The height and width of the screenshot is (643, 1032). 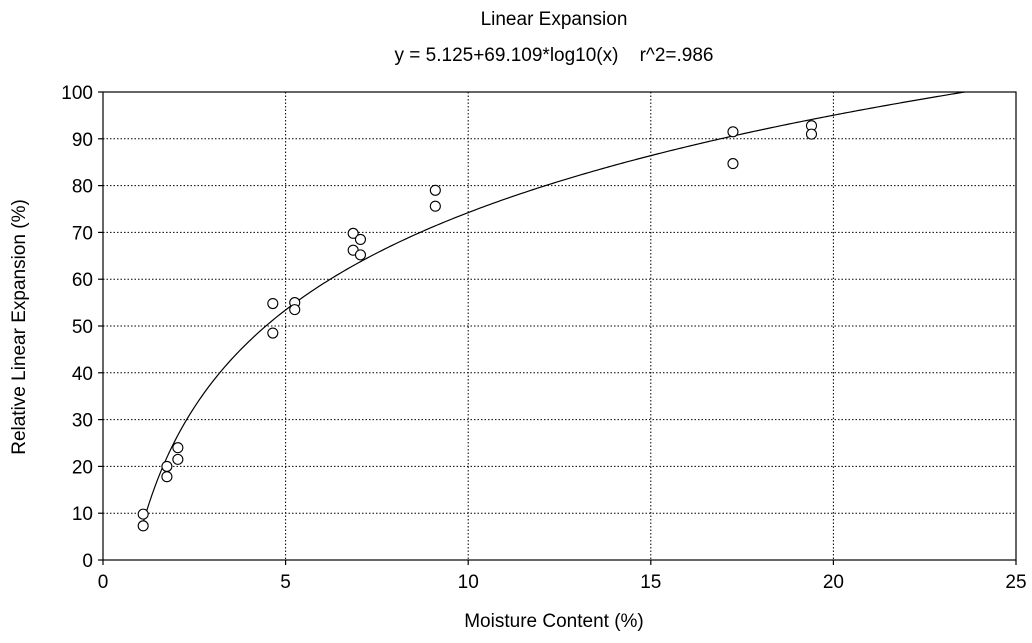 I want to click on x-axis-ticks: 0 5 10 15 20 25, so click(x=562, y=576).